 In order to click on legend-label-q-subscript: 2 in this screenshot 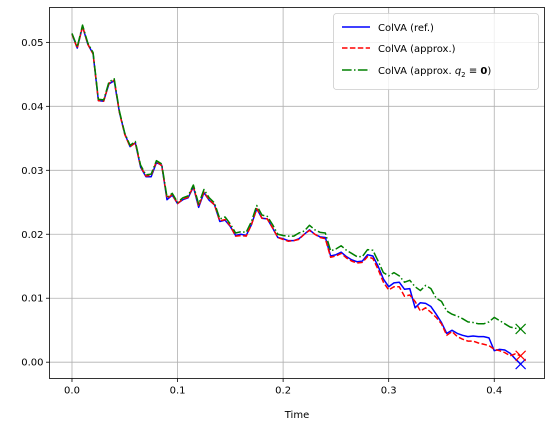, I will do `click(463, 75)`.